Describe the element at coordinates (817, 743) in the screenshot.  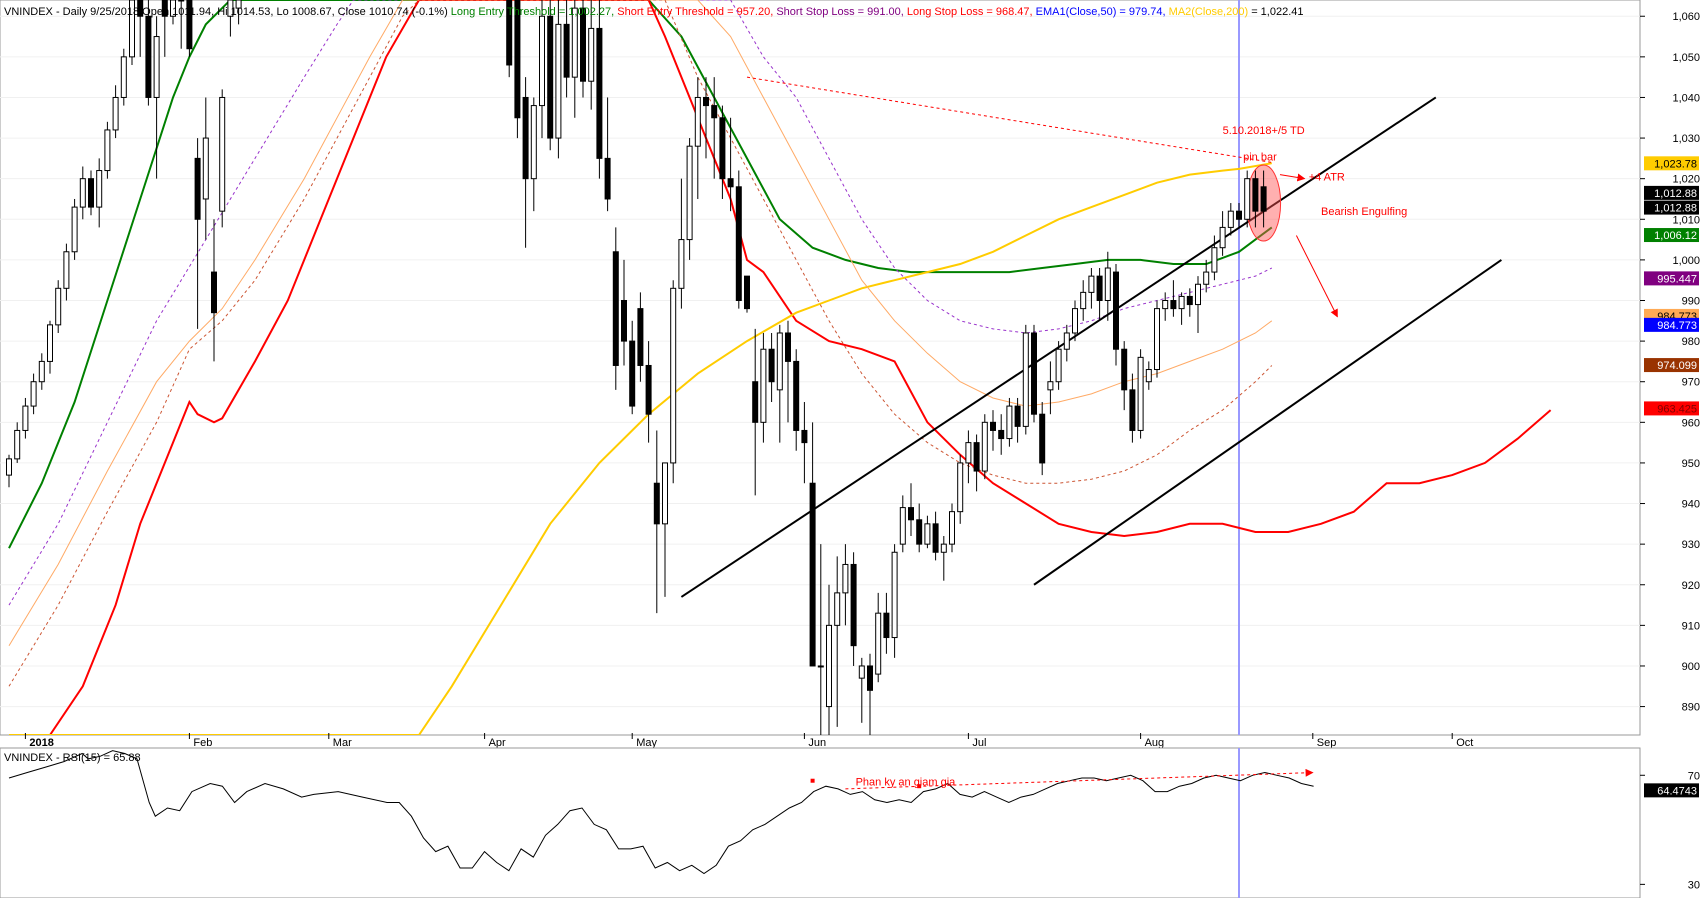
I see `x-tick-label: Jun` at that location.